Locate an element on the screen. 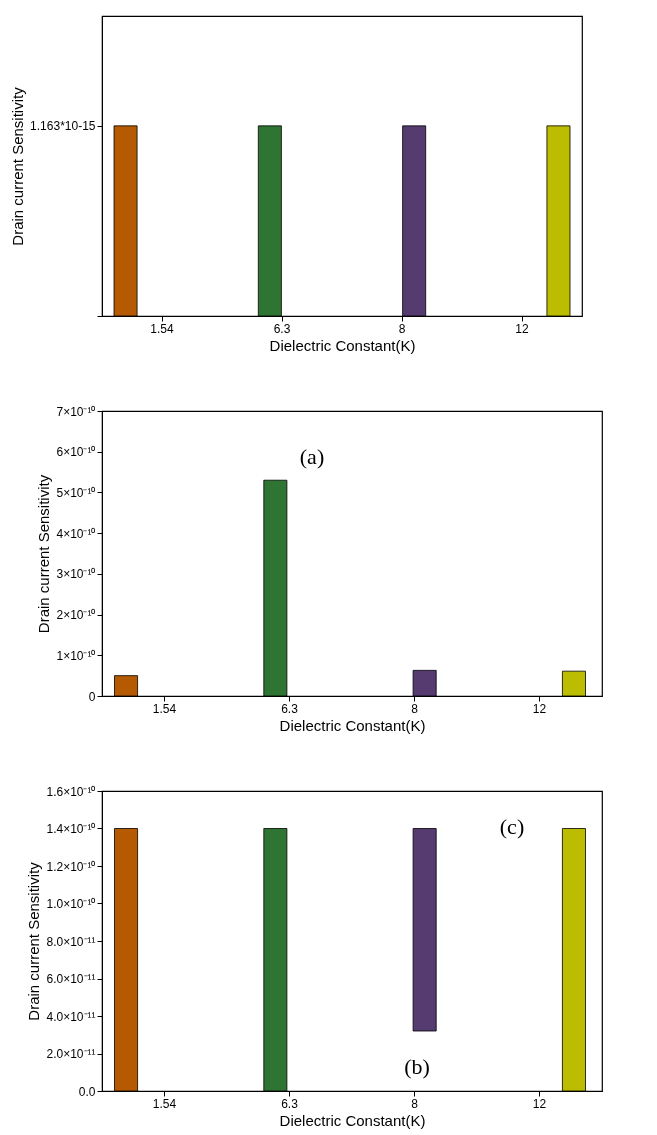 Image resolution: width=657 pixels, height=1135 pixels. y-tick-label: 4.0×10⁻¹¹ is located at coordinates (71, 1016).